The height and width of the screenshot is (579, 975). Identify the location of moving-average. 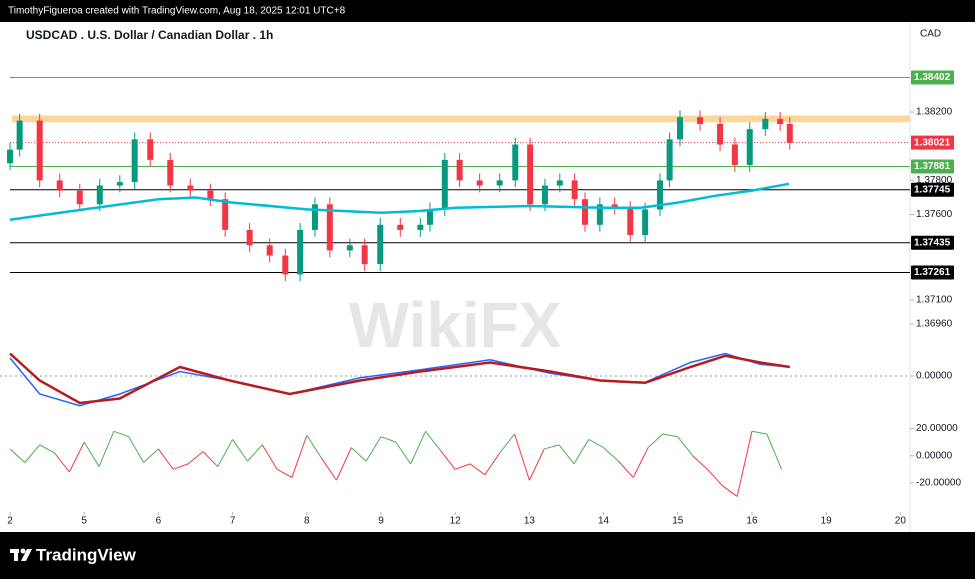
(399, 201).